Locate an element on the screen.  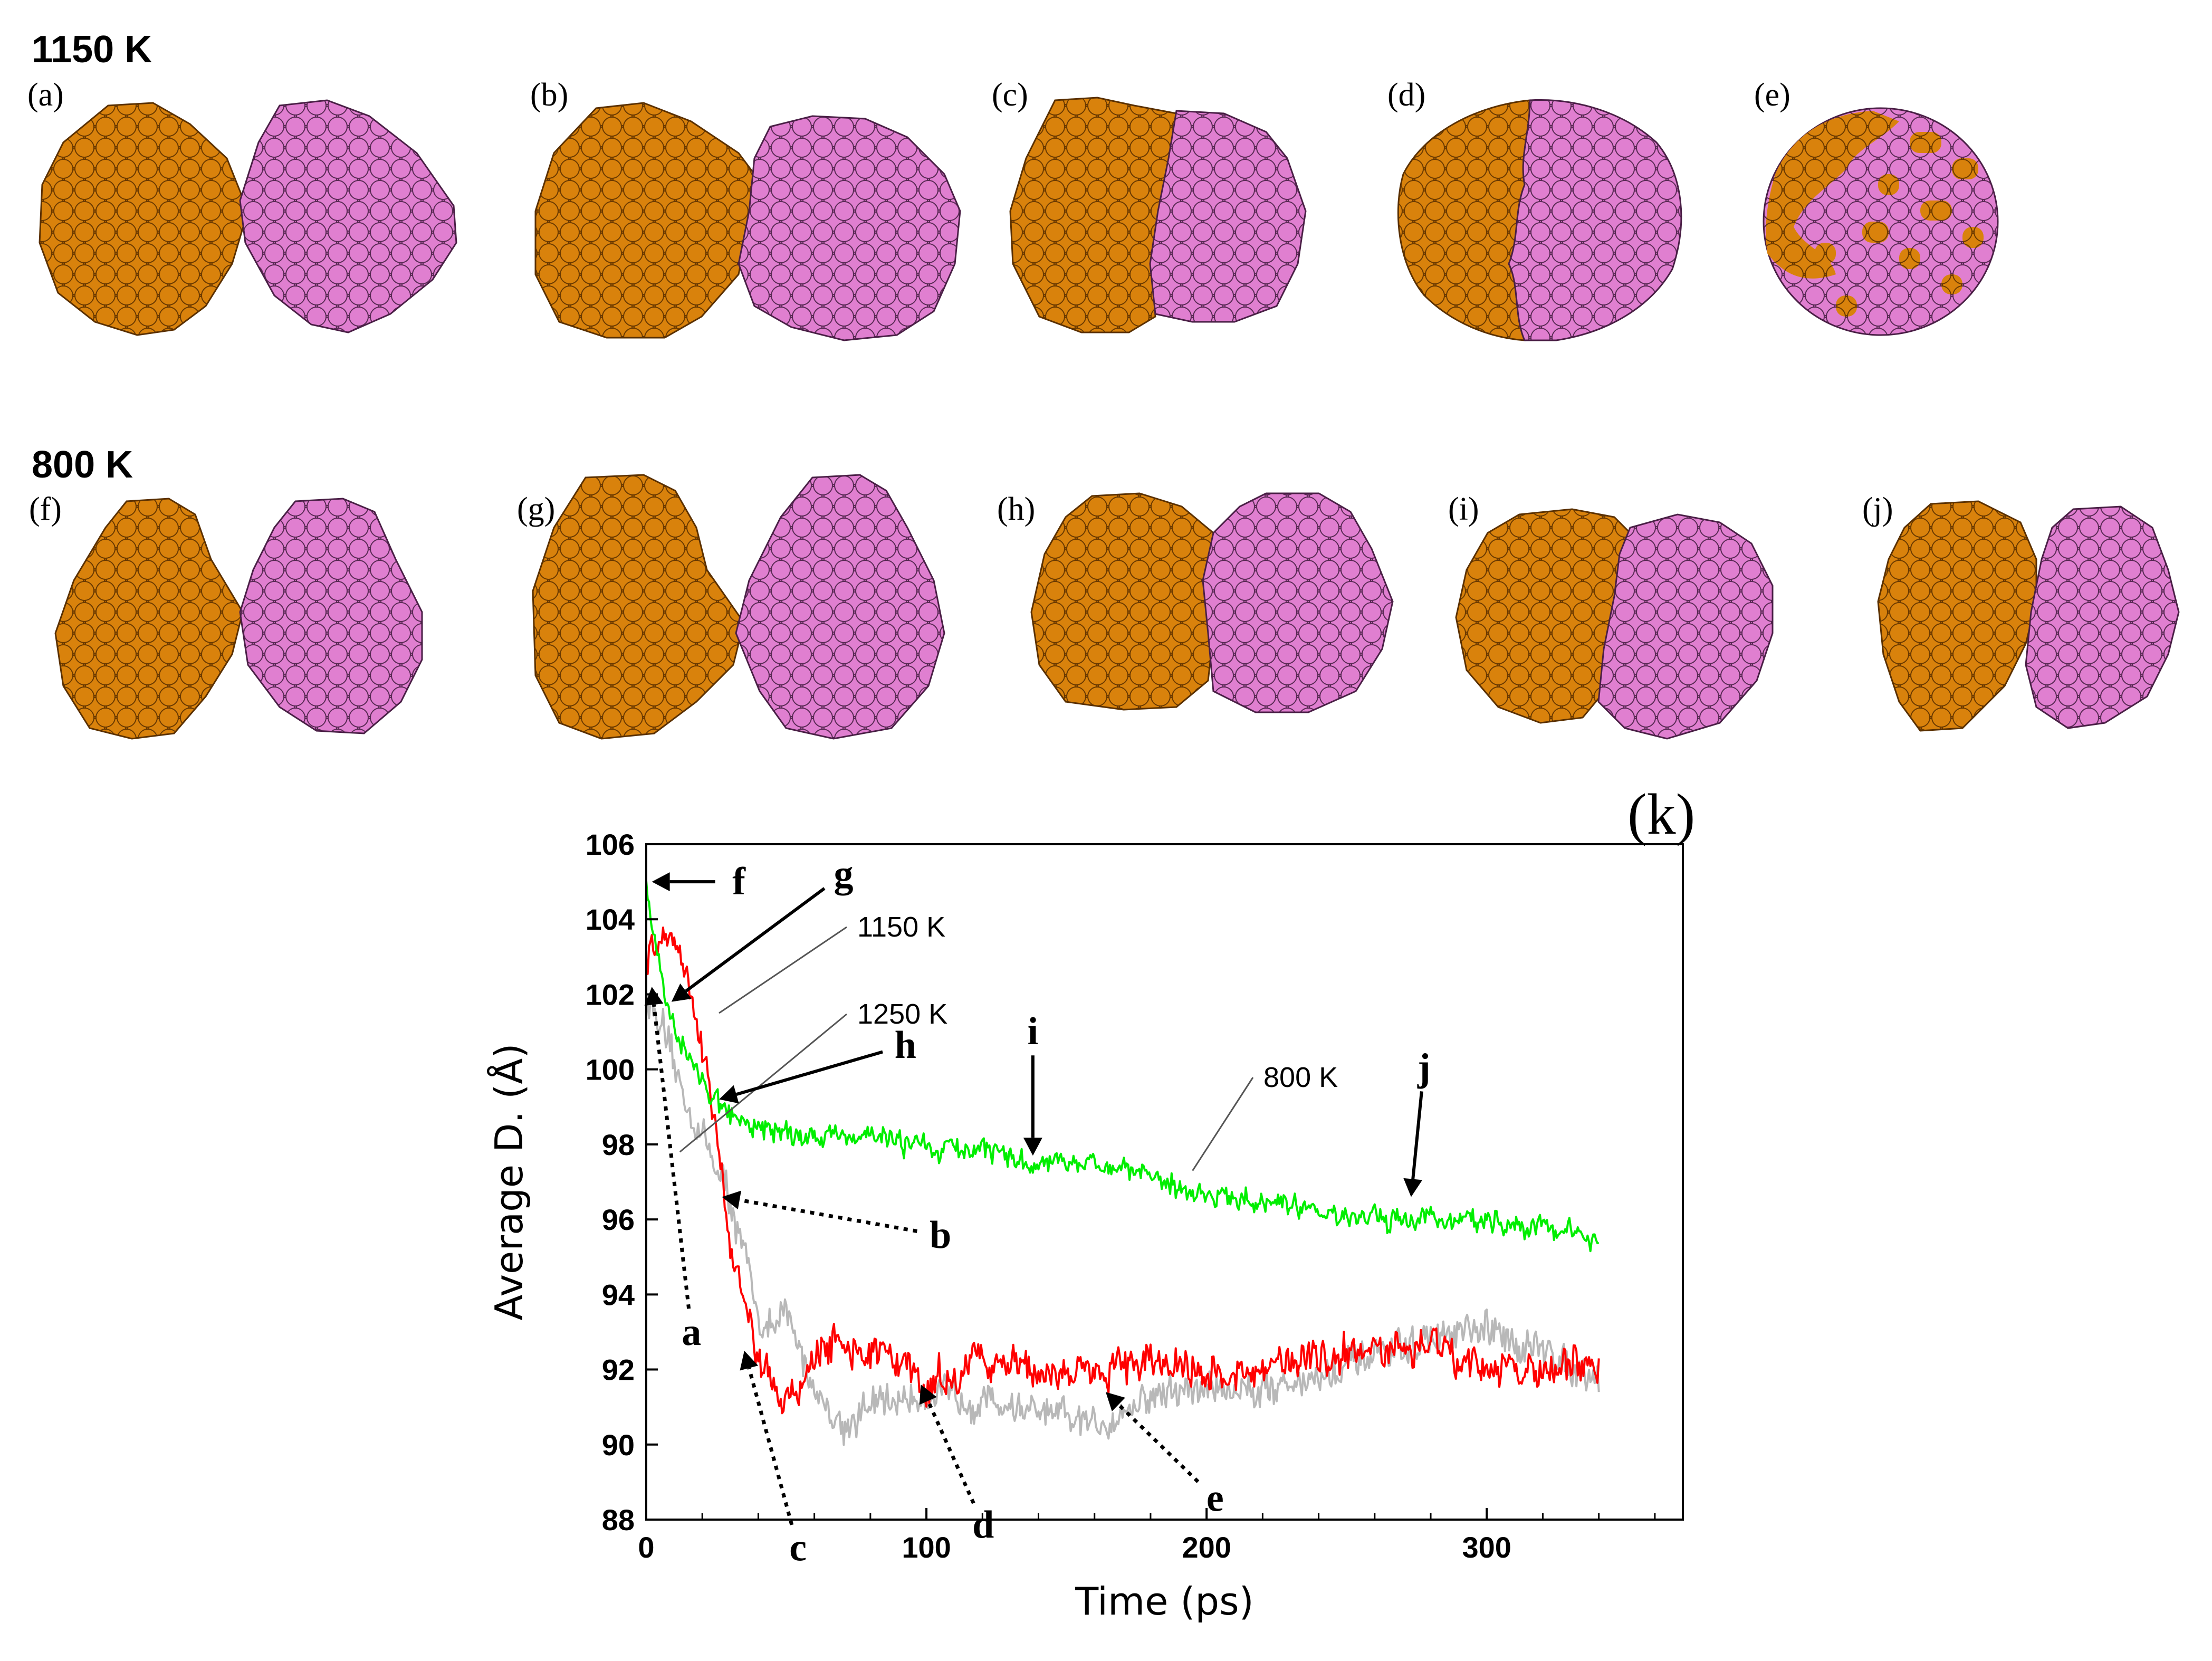
callout-1150k-leader is located at coordinates (783, 970).